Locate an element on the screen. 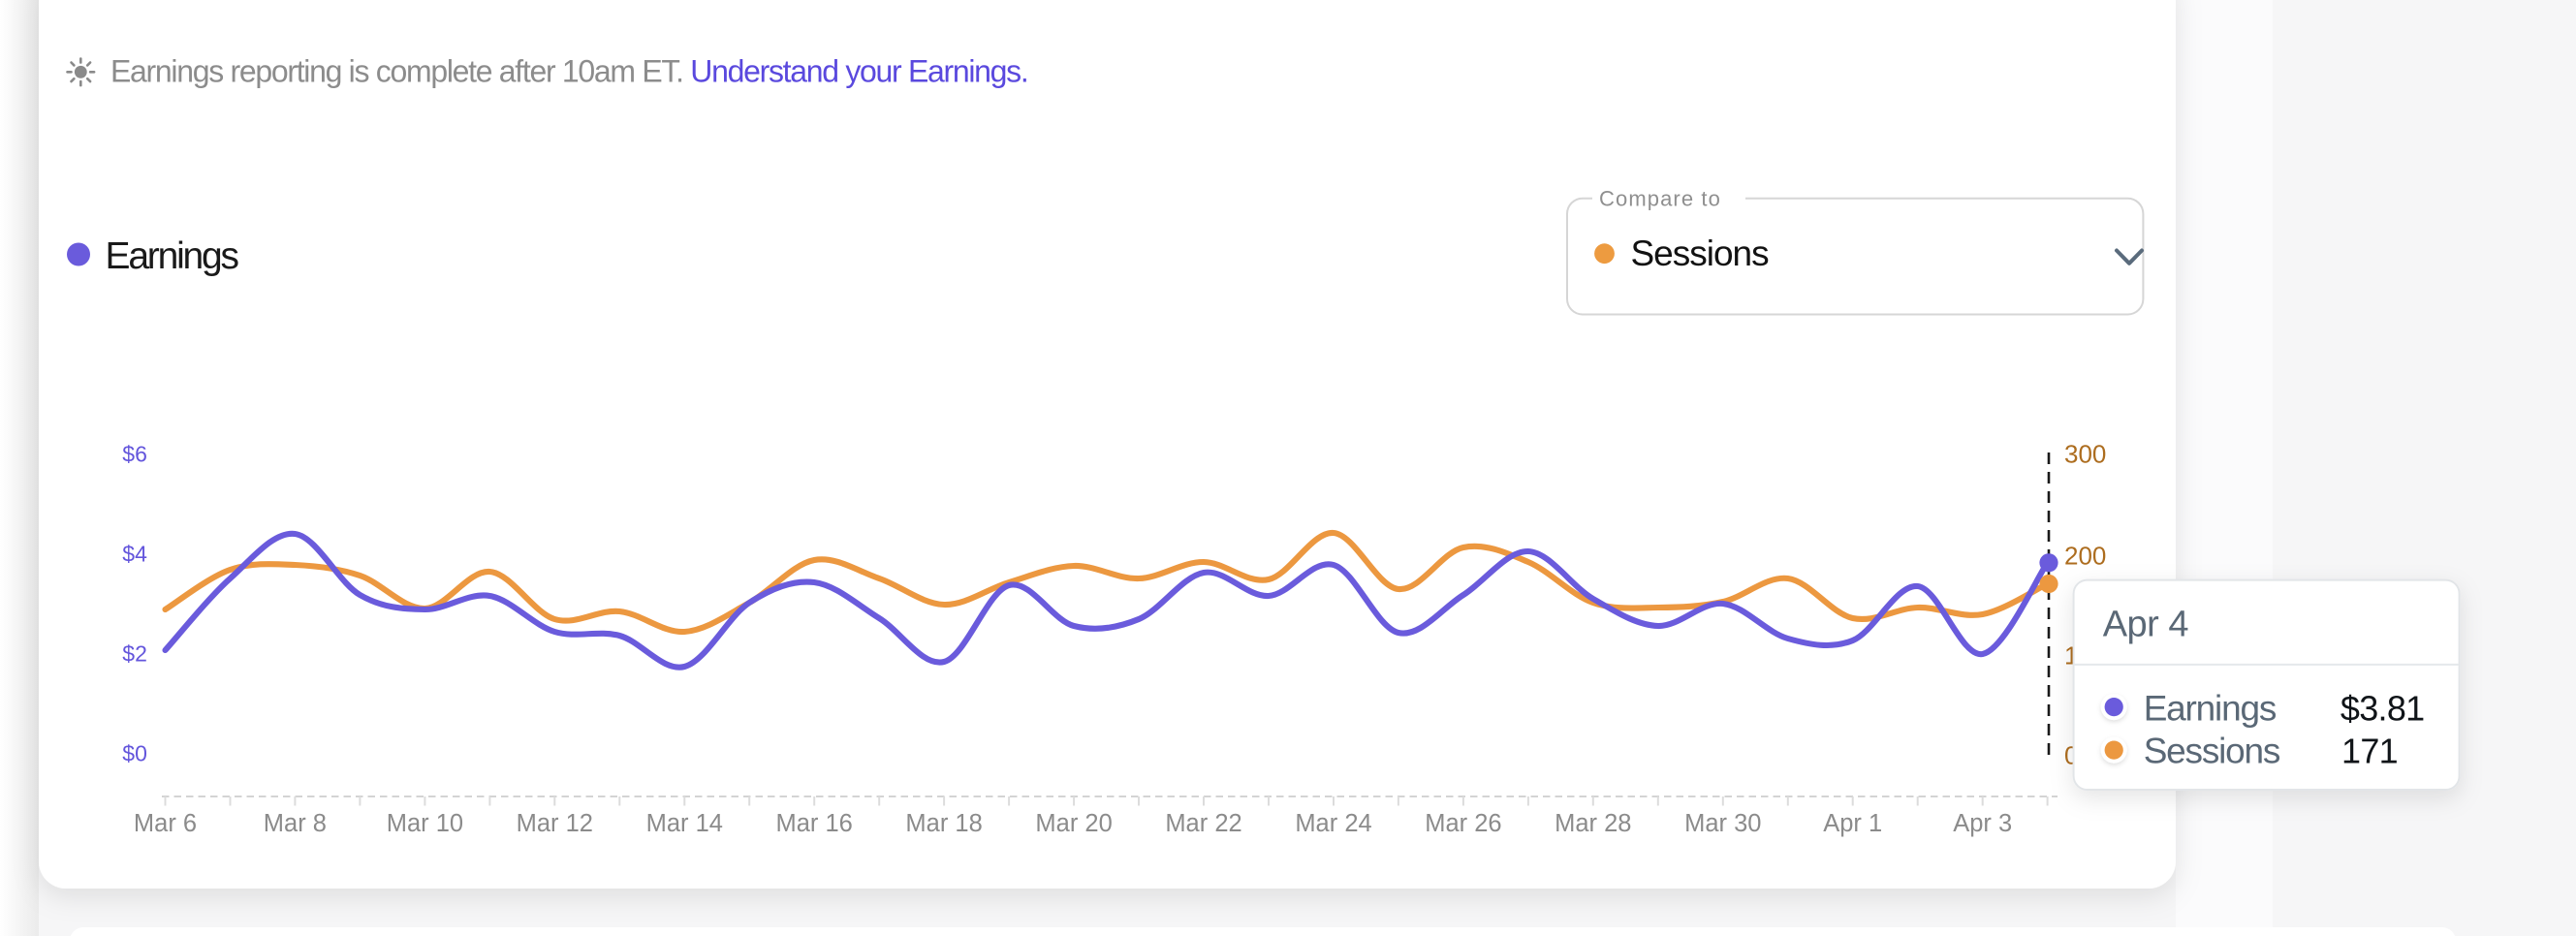 The width and height of the screenshot is (2576, 936). svg-text: Apr 3 is located at coordinates (1982, 824).